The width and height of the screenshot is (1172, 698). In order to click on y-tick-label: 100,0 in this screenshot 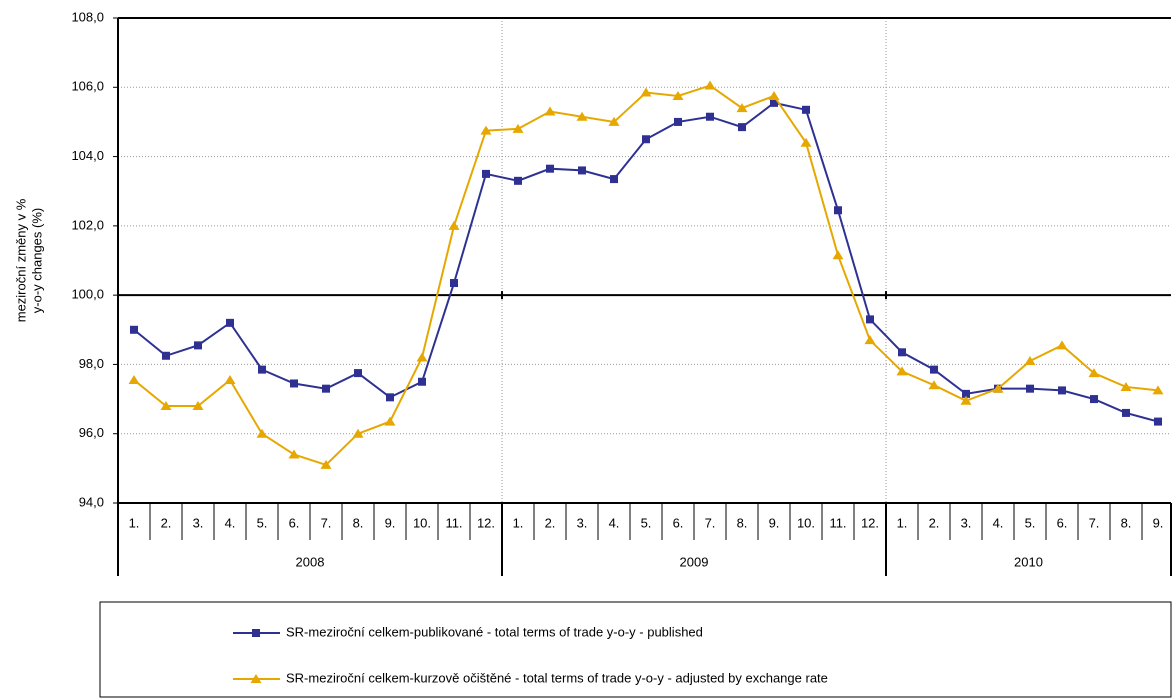, I will do `click(87, 294)`.